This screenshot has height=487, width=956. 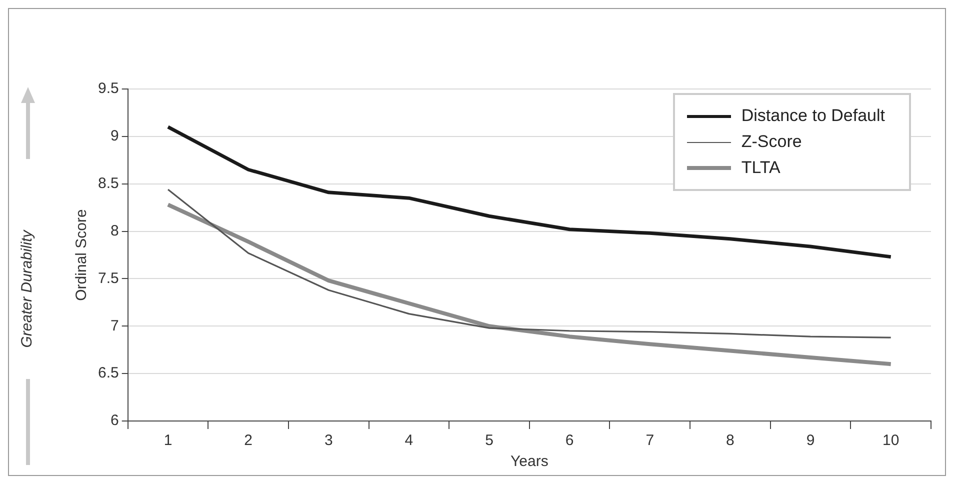 What do you see at coordinates (771, 142) in the screenshot?
I see `legend-label: Z-Score` at bounding box center [771, 142].